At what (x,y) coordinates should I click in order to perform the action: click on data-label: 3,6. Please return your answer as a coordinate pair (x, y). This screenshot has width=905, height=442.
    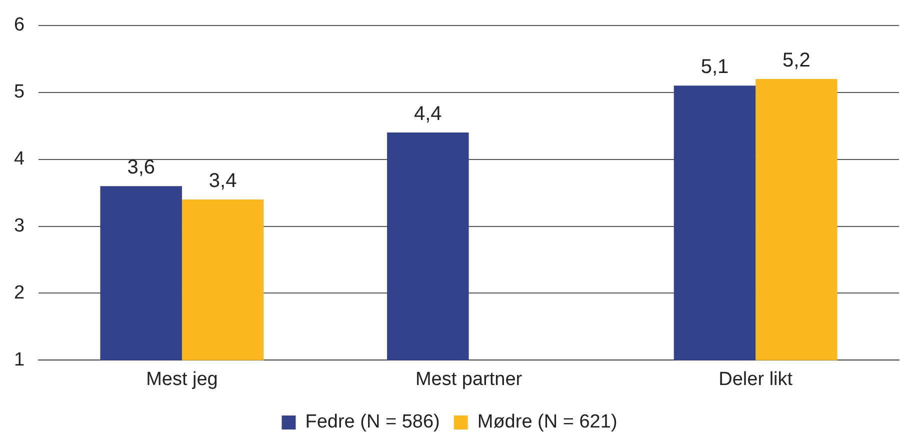
    Looking at the image, I should click on (141, 167).